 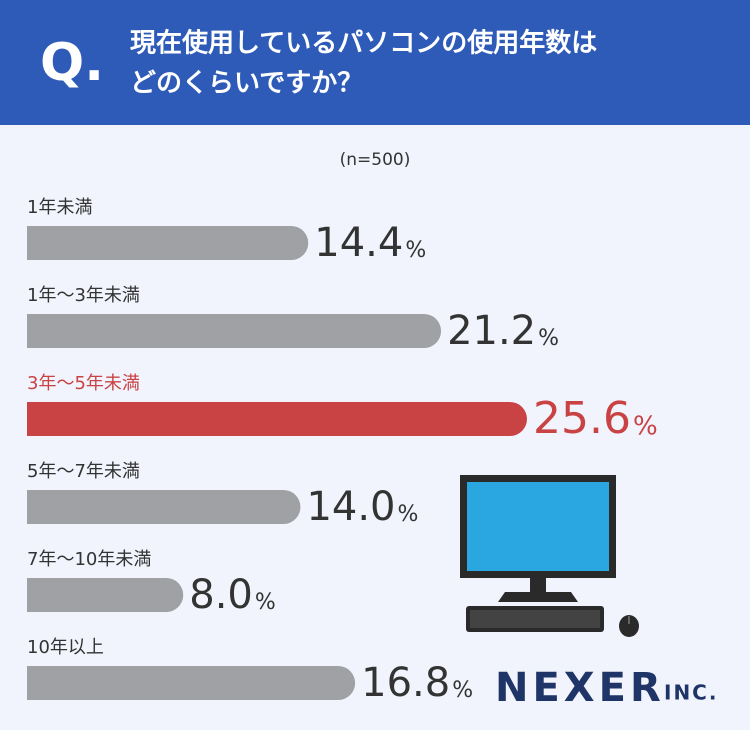 What do you see at coordinates (83, 383) in the screenshot?
I see `category-label: 3年～5年未満` at bounding box center [83, 383].